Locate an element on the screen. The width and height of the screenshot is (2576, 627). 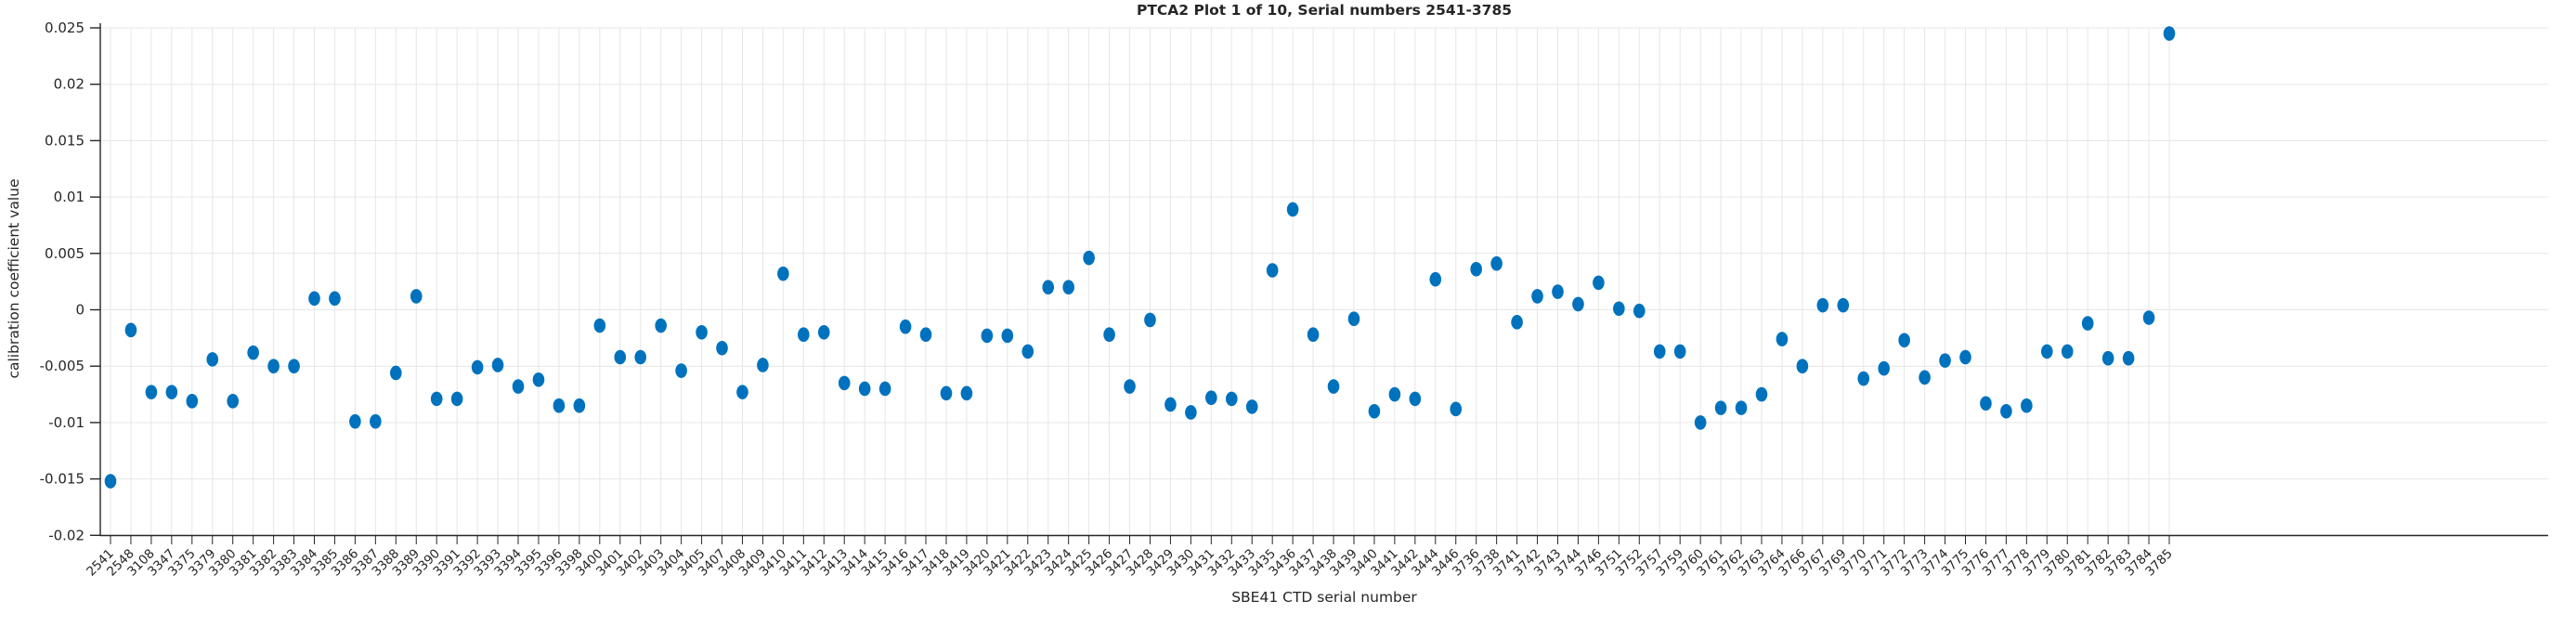
y-tick-label: 0.01 is located at coordinates (69, 197).